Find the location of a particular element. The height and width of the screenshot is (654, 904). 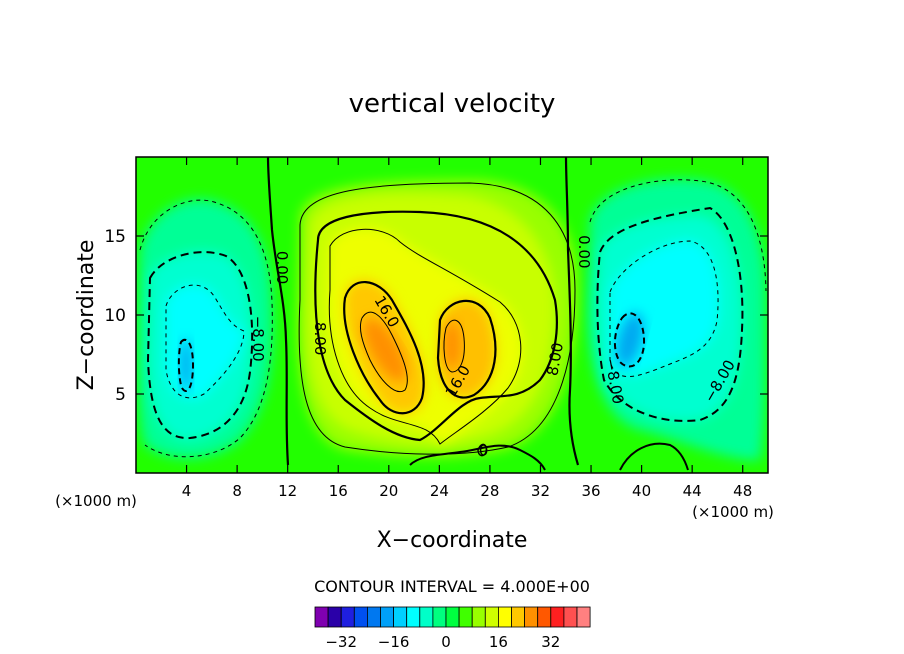

chart-title: vertical velocity is located at coordinates (452, 104).